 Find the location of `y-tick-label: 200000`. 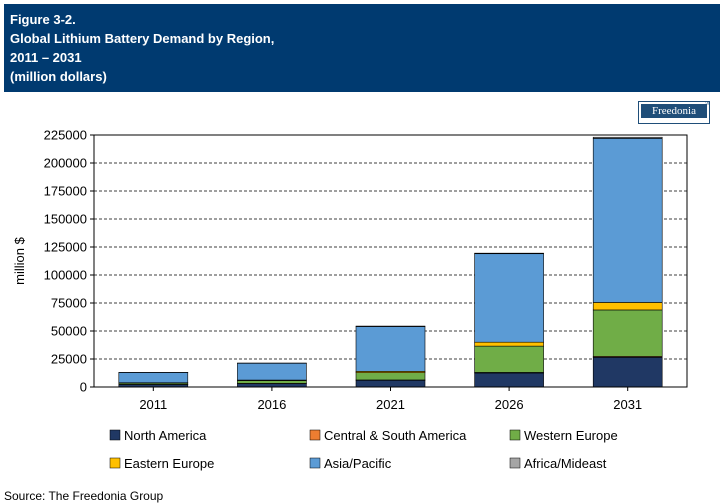

y-tick-label: 200000 is located at coordinates (65, 163).